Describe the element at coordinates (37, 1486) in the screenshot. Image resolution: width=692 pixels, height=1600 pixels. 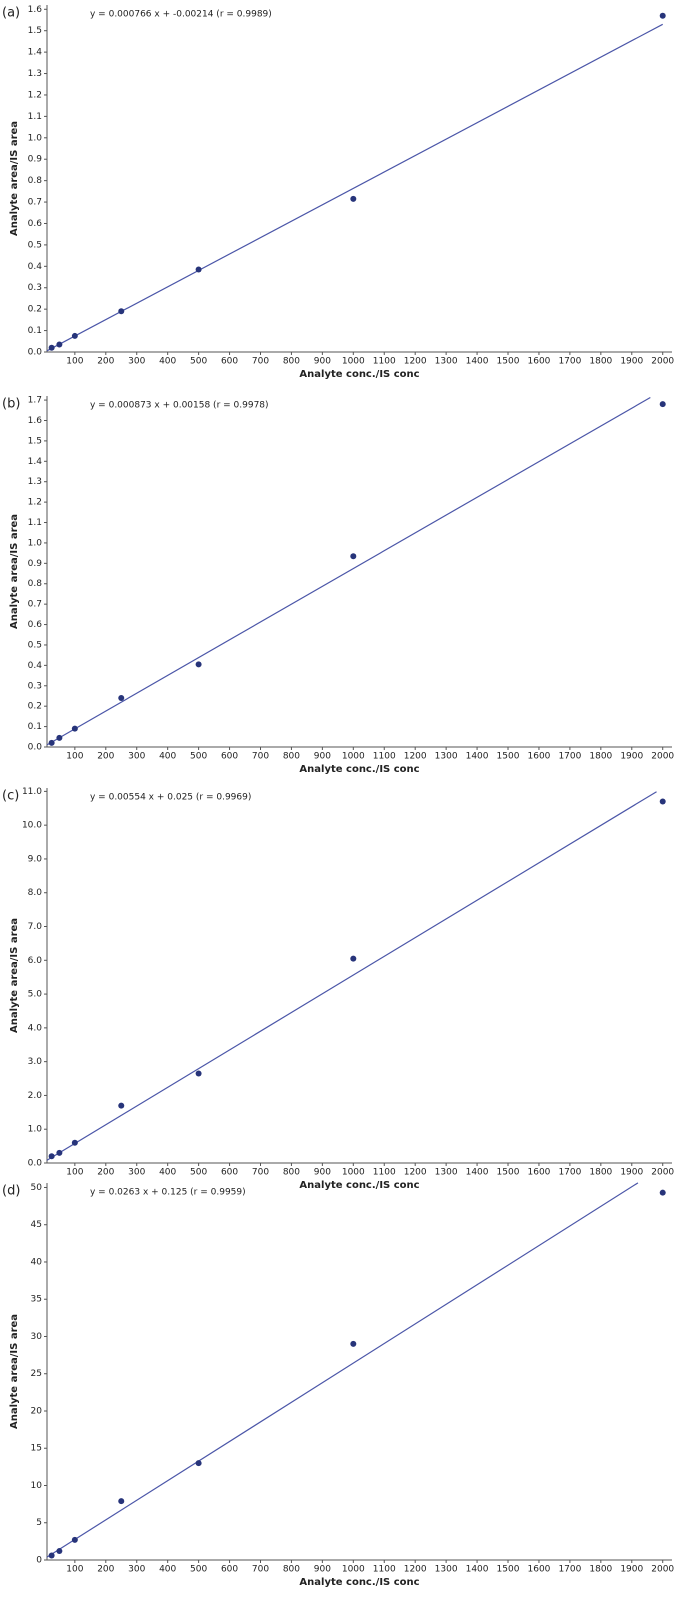
I see `y-tick-label: 10` at that location.